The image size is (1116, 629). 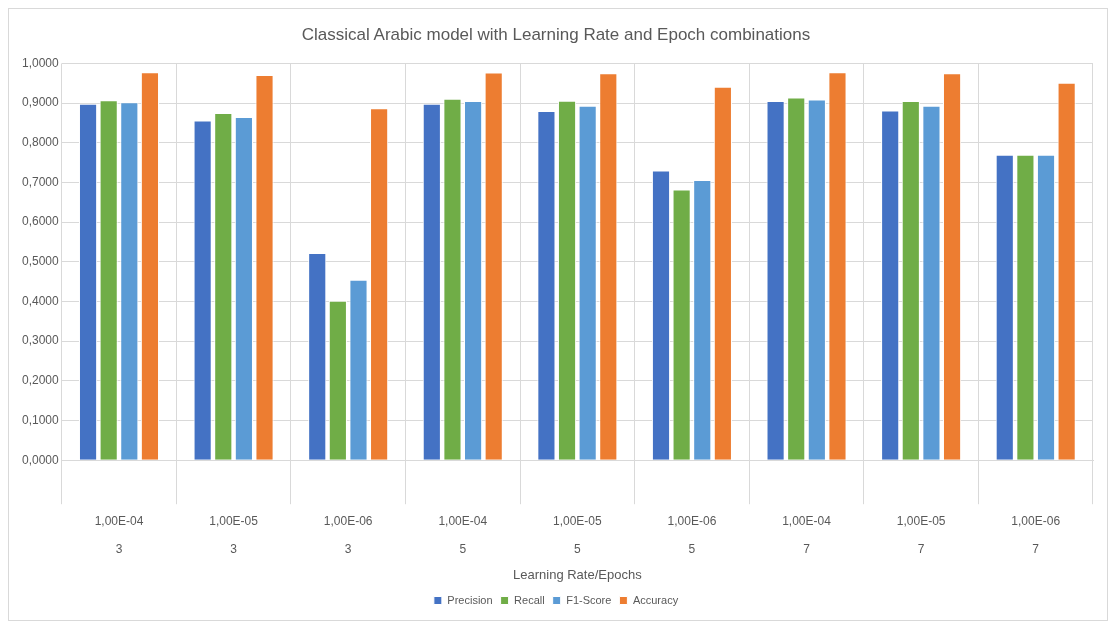 What do you see at coordinates (655, 599) in the screenshot?
I see `legend-label: Accuracy` at bounding box center [655, 599].